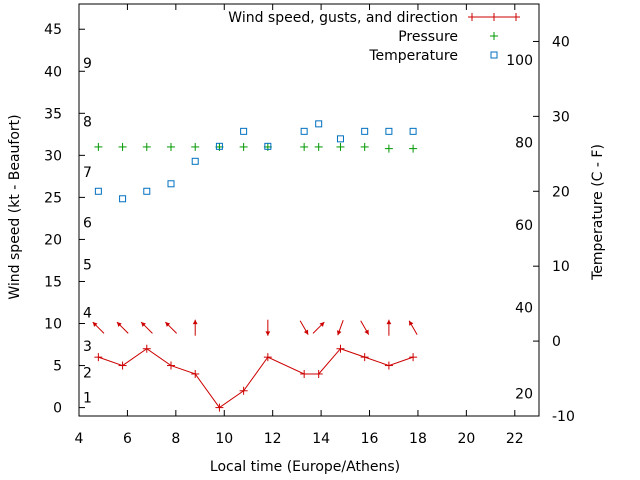  What do you see at coordinates (305, 467) in the screenshot?
I see `x-axis-label: Local time (Europe/Athens)` at bounding box center [305, 467].